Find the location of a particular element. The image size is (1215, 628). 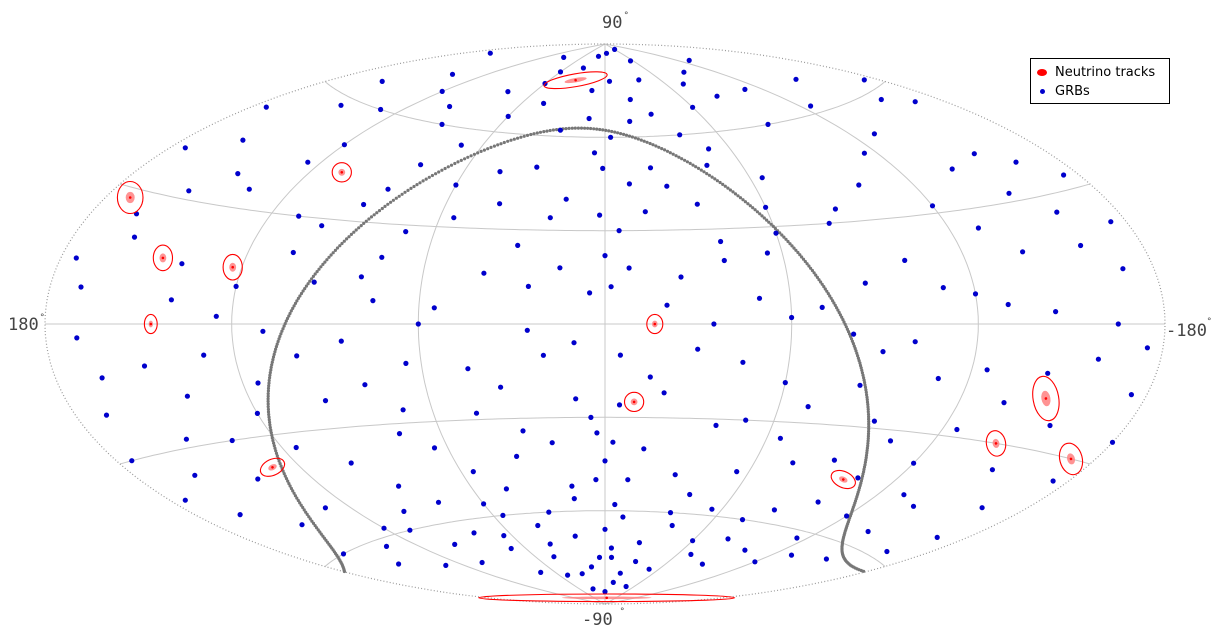

neutrino-track is located at coordinates (996, 443).